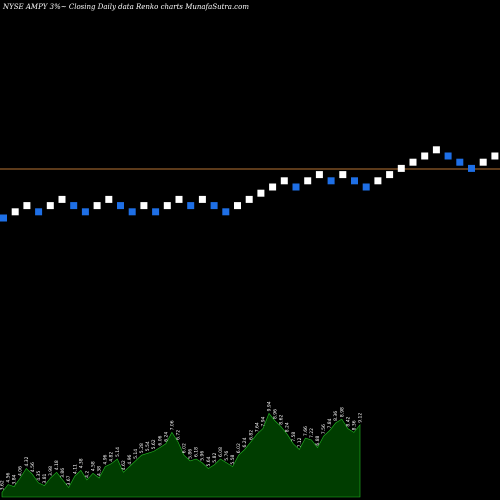  What do you see at coordinates (181, 455) in the screenshot?
I see `volume-area` at bounding box center [181, 455].